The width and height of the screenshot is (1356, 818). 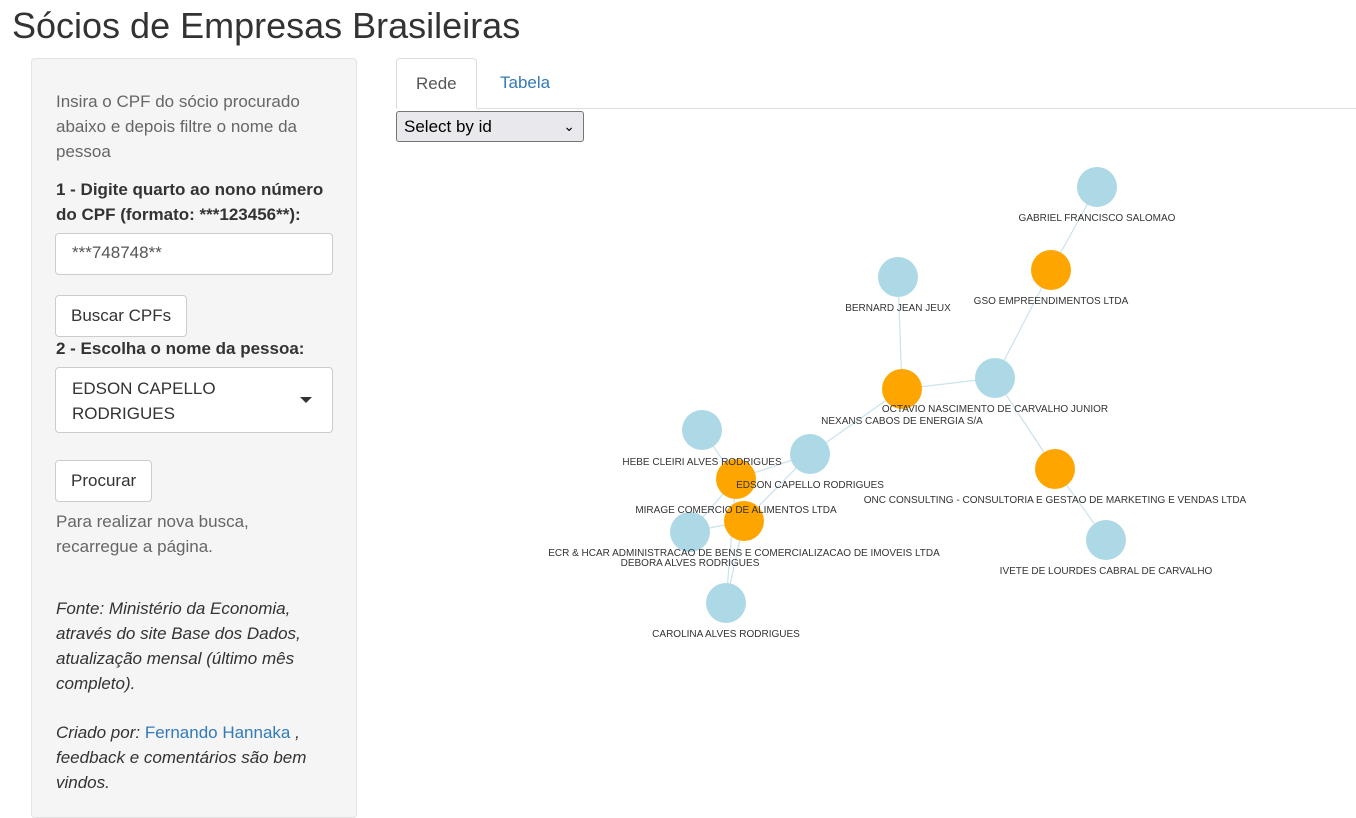 I want to click on node-label-octavio: OCTAVIO NASCIMENTO DE CARVALHO JUNIOR, so click(x=995, y=409).